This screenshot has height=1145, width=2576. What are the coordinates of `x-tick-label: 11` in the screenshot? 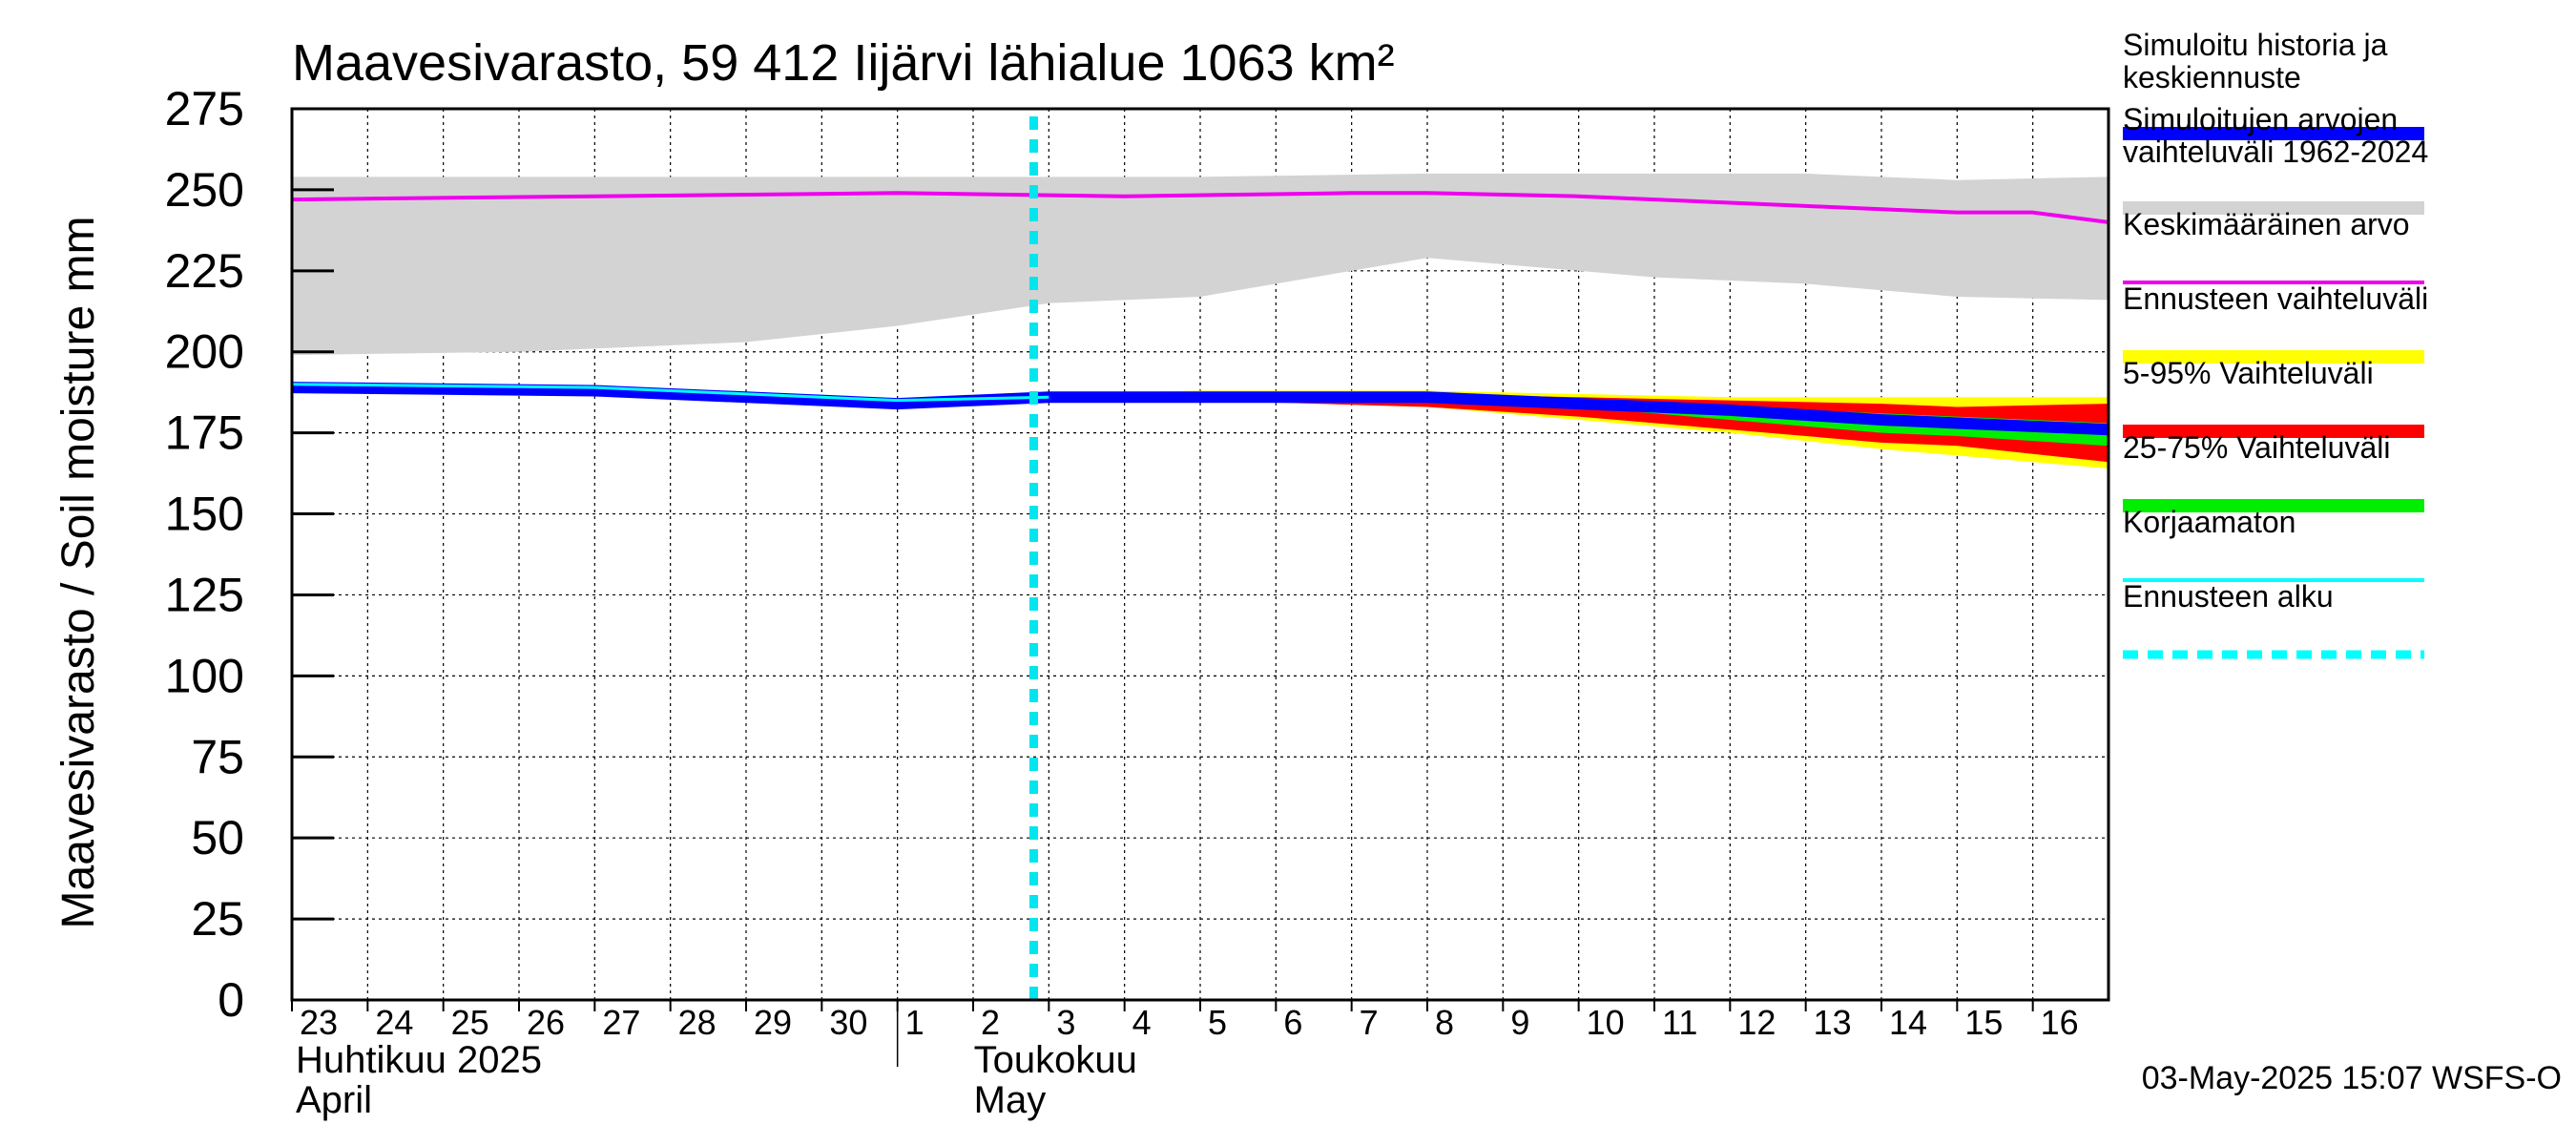 It's located at (1679, 1022).